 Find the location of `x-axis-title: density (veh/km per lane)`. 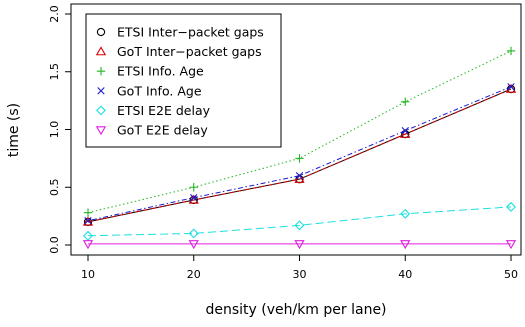

x-axis-title: density (veh/km per lane) is located at coordinates (295, 310).